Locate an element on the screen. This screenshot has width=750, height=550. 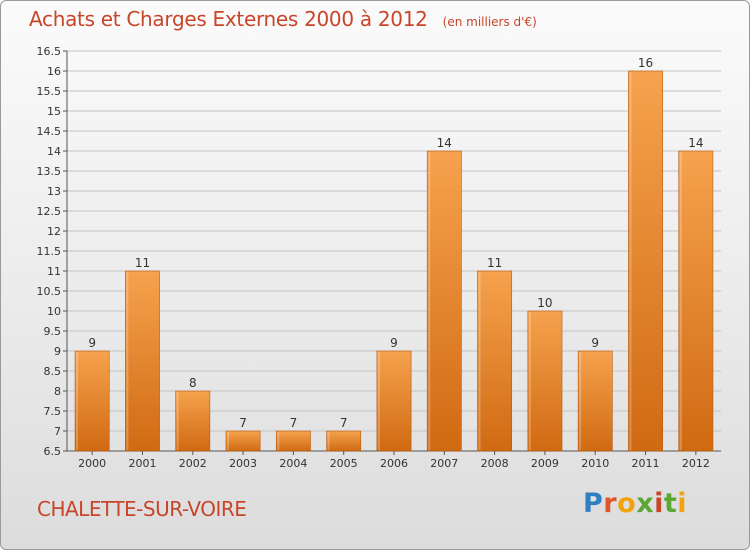
x-tick-label: 2002 is located at coordinates (193, 463).